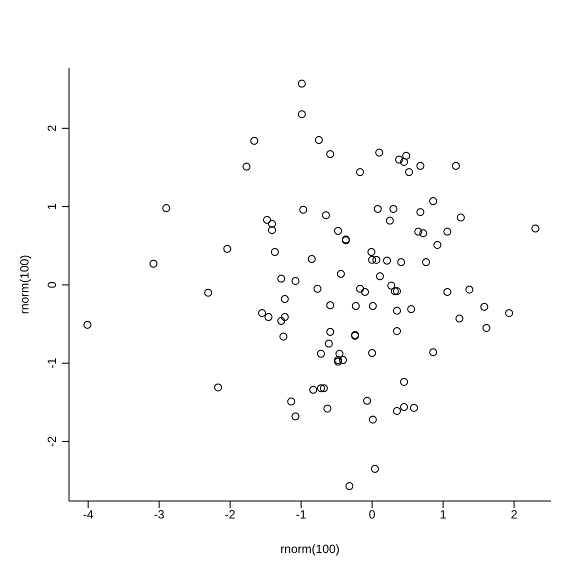 This screenshot has height=588, width=588. I want to click on y-tick-label: 0, so click(52, 284).